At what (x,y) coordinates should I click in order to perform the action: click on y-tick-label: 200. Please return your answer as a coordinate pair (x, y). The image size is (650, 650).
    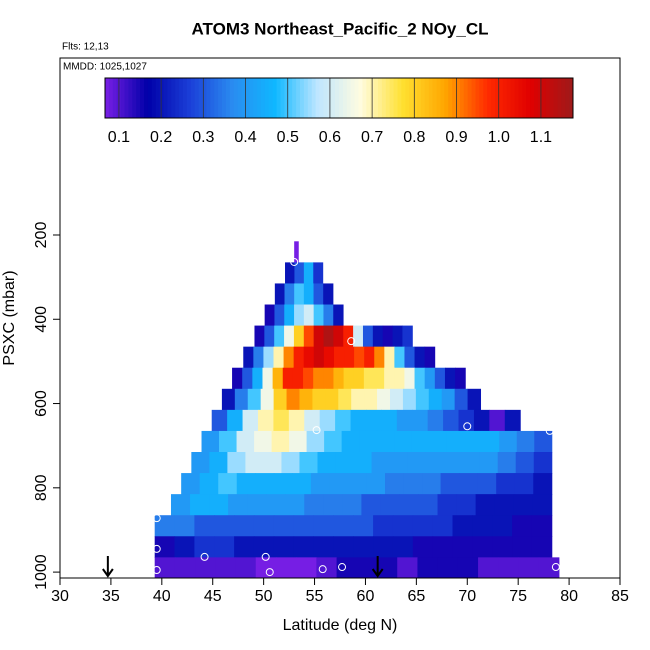
    Looking at the image, I should click on (41, 235).